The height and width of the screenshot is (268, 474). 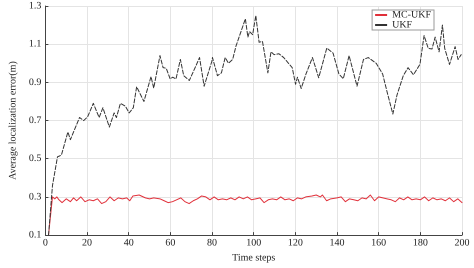 I want to click on x-axis-title: Time steps, so click(x=254, y=258).